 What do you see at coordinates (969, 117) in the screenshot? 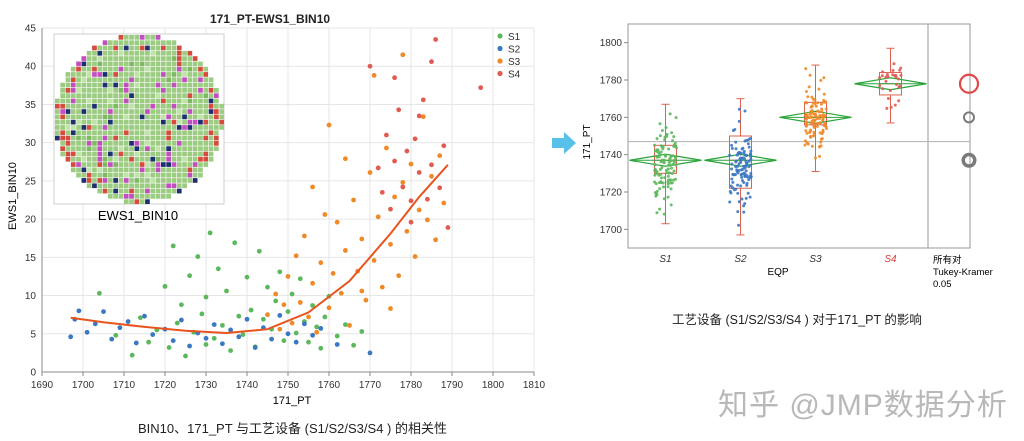
I see `comparison-circle-s3` at bounding box center [969, 117].